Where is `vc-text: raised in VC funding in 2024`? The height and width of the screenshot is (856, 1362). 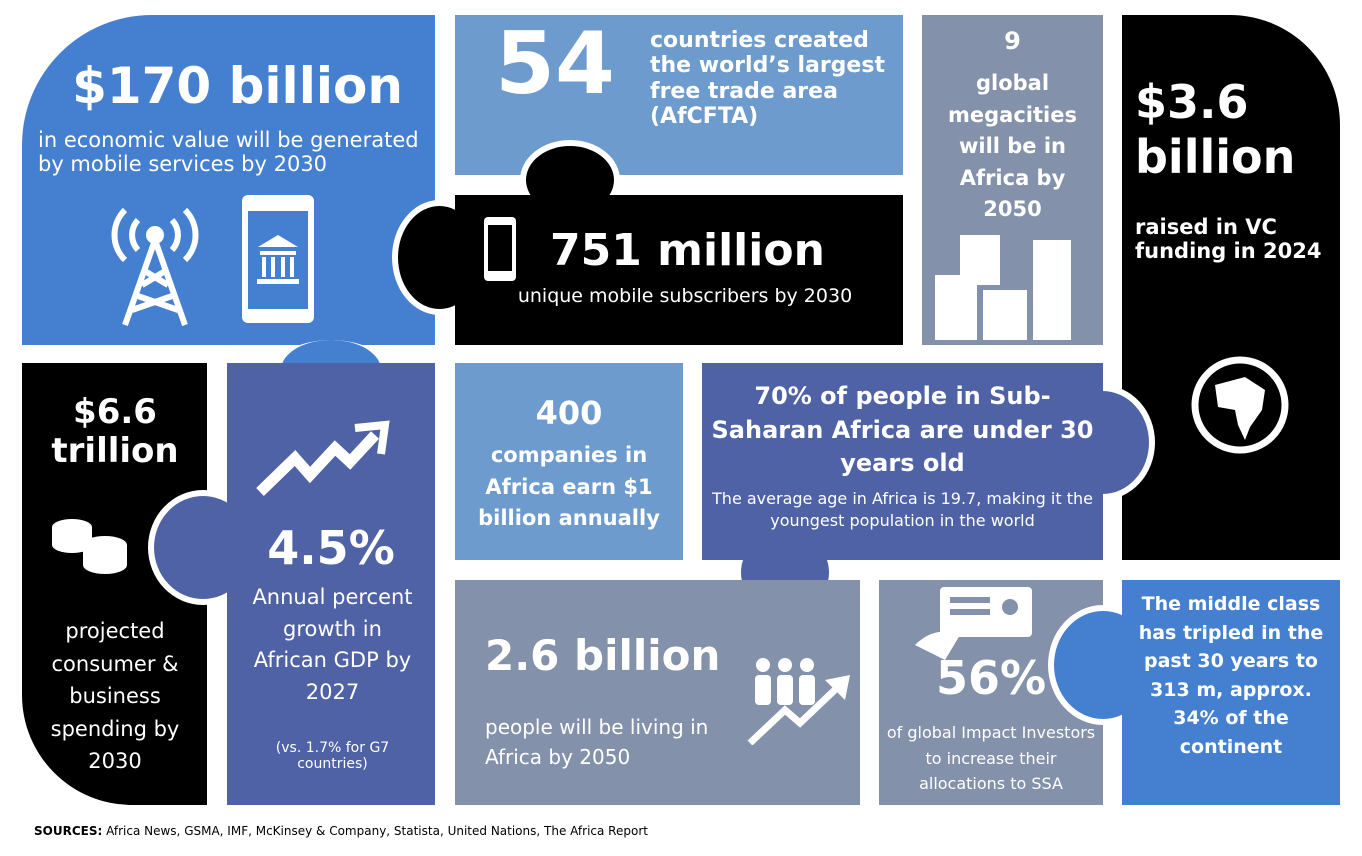 vc-text: raised in VC funding in 2024 is located at coordinates (1228, 239).